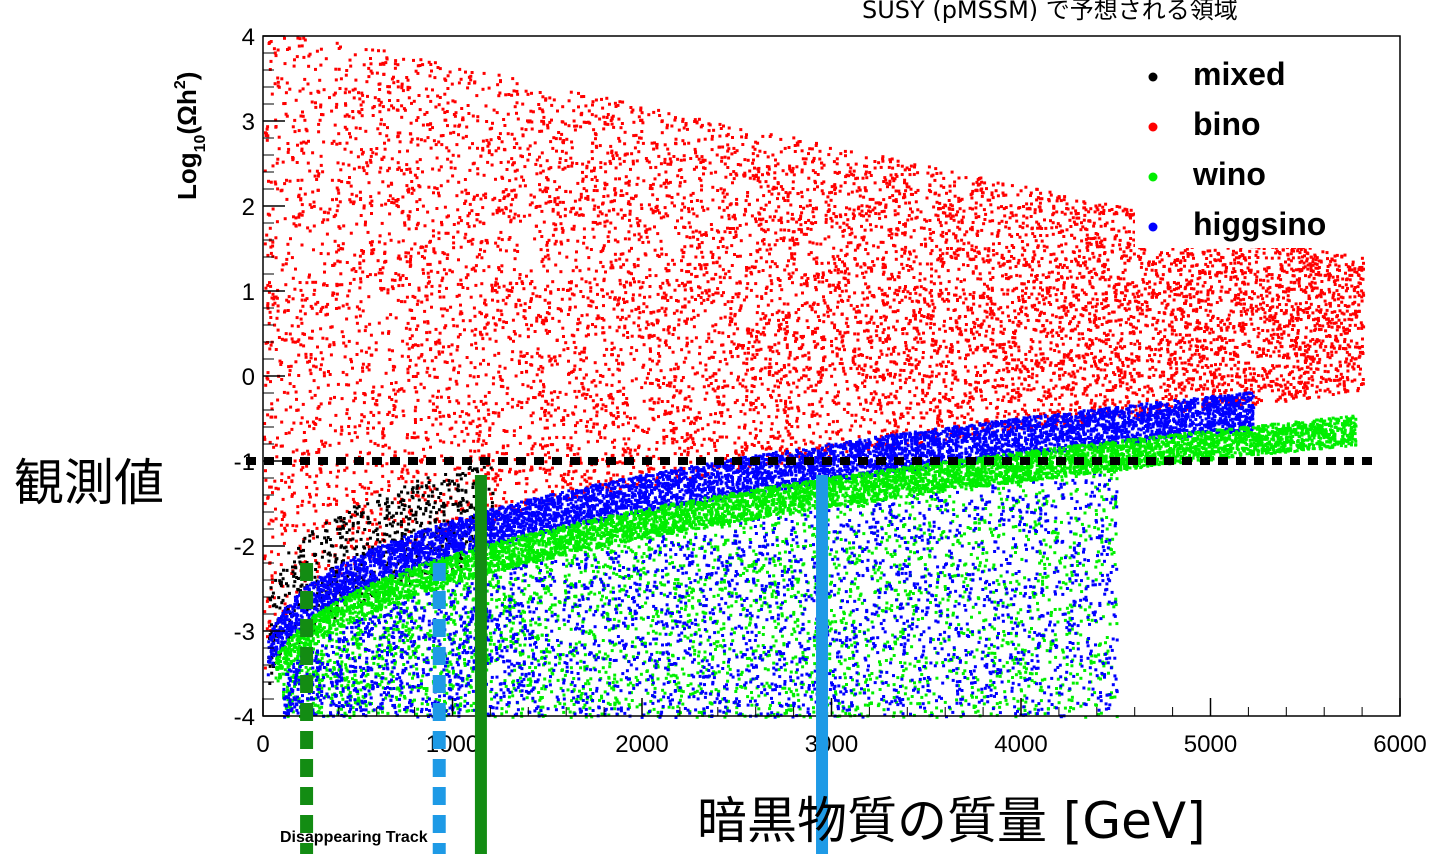 This screenshot has height=854, width=1449. I want to click on x-tick-label: 5000, so click(1210, 744).